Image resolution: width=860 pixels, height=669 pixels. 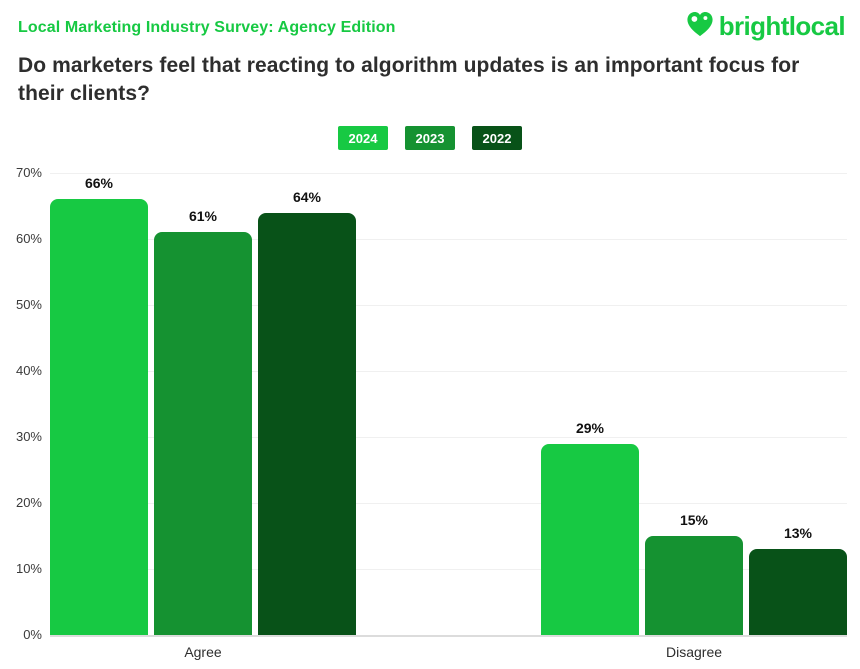 I want to click on bar-value-2024-agree: 66%, so click(x=99, y=183).